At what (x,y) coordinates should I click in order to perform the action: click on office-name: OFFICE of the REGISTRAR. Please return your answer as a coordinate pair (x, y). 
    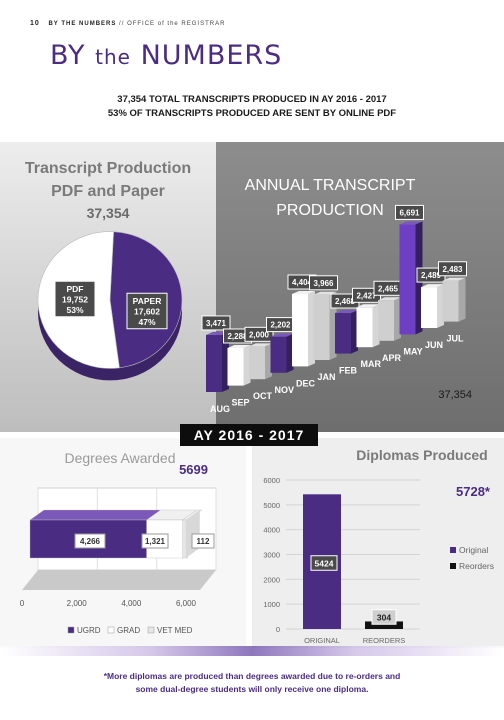
    Looking at the image, I should click on (176, 24).